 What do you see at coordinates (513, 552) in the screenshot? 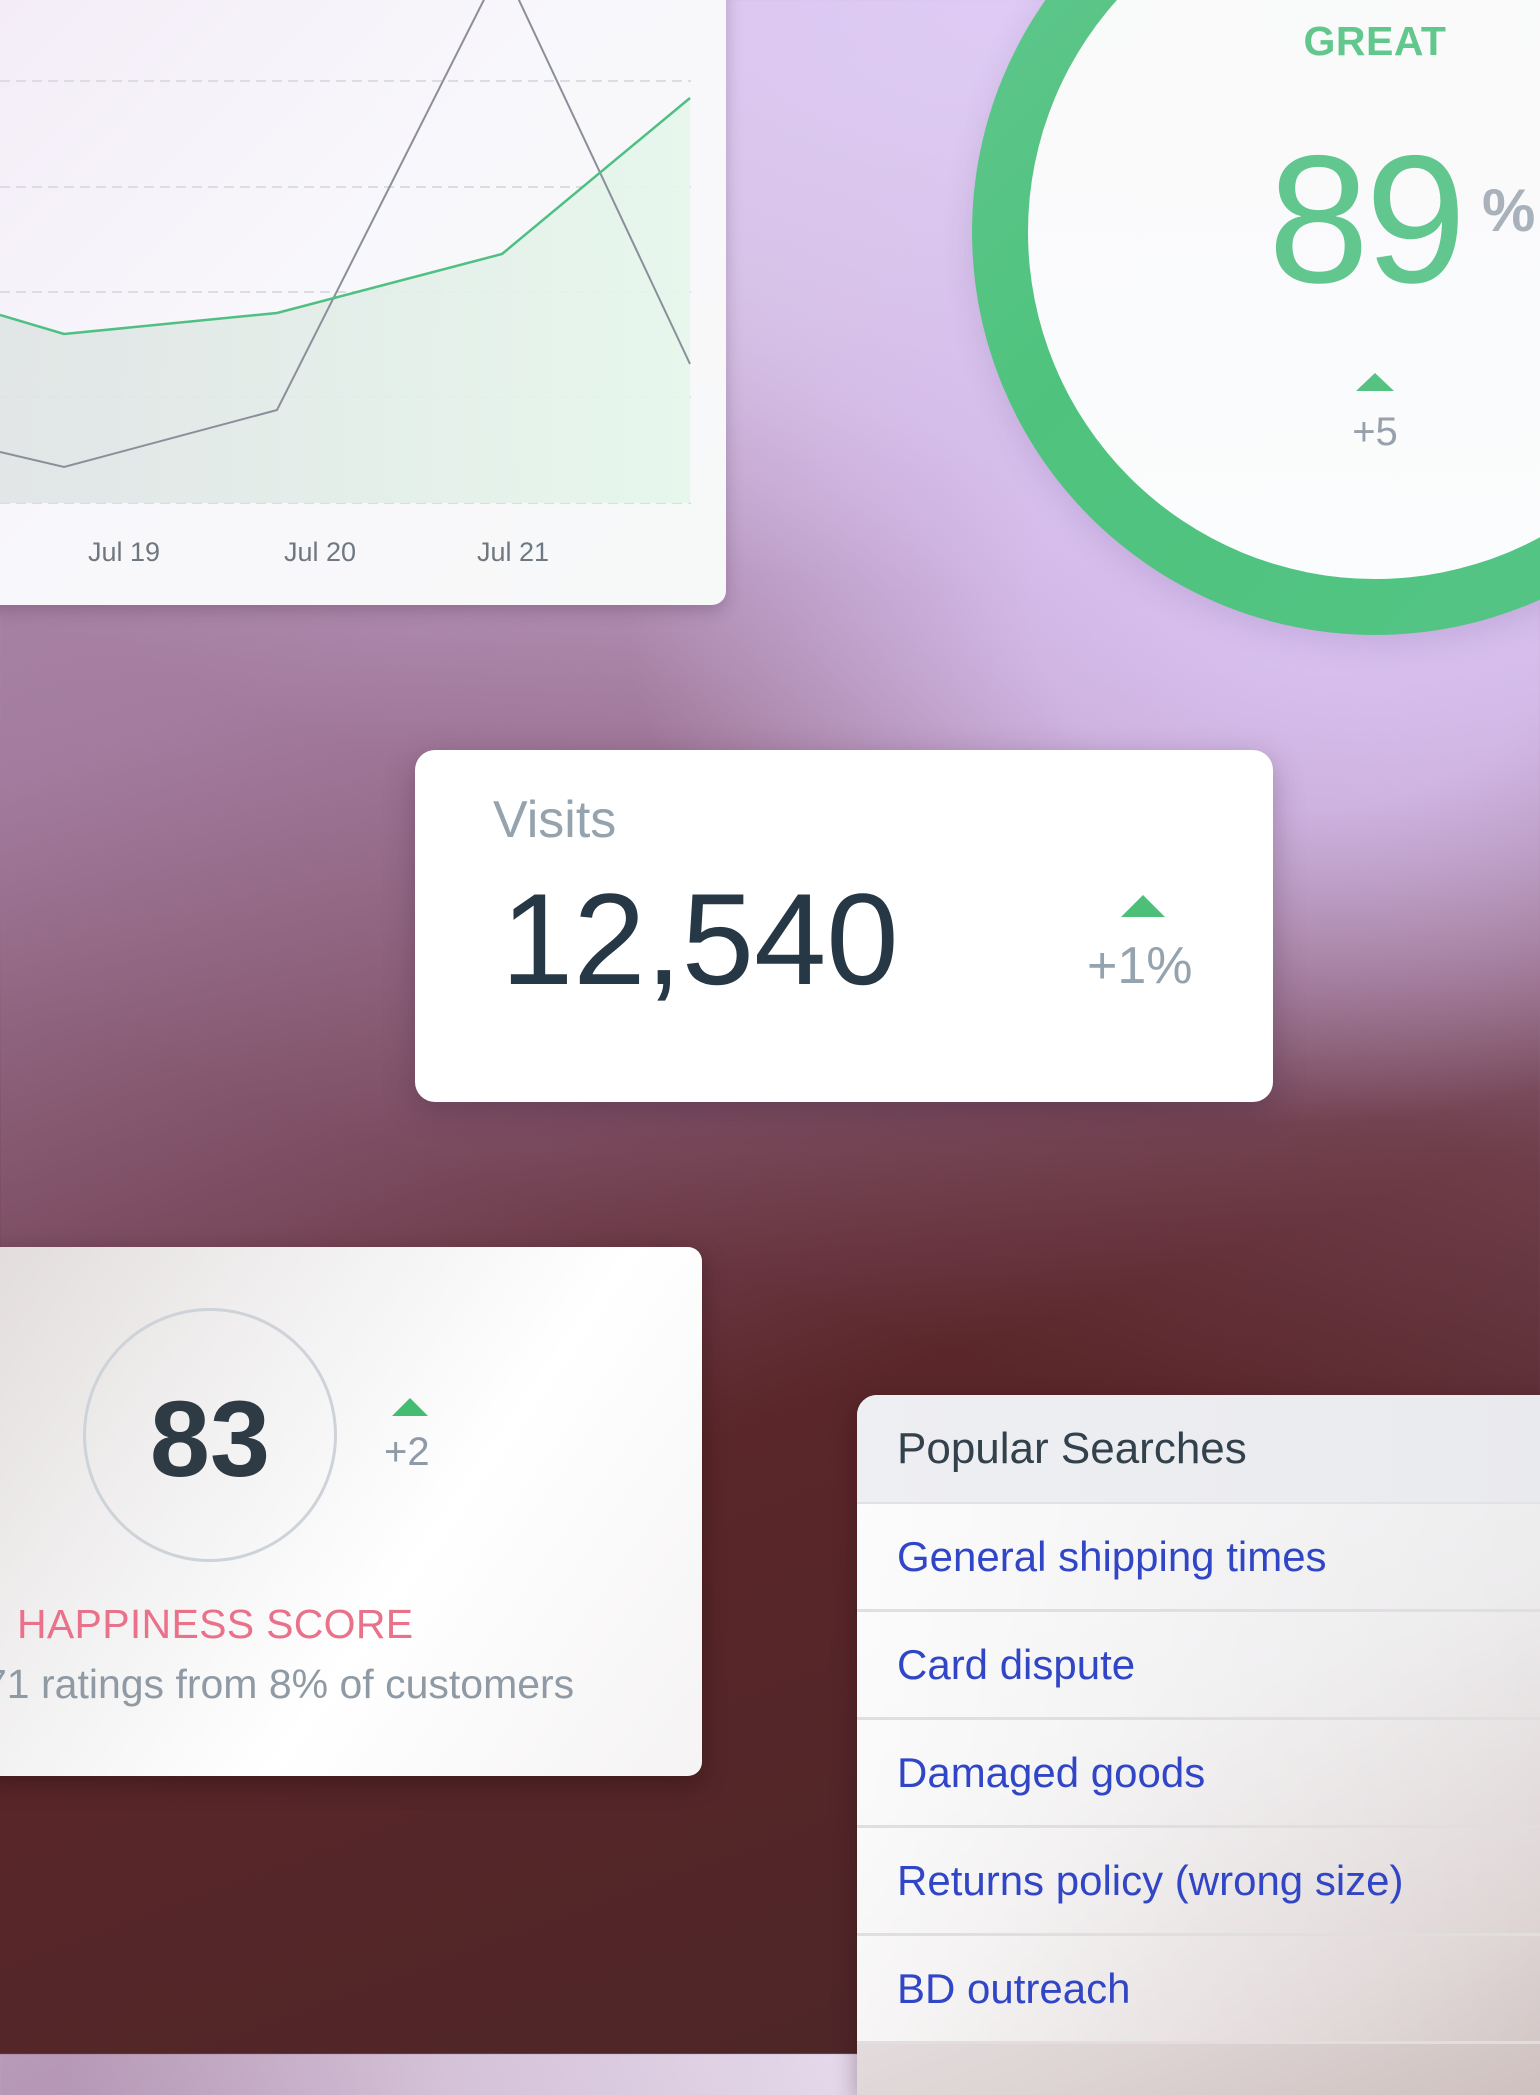
I see `x-axis-label: Jul 21` at bounding box center [513, 552].